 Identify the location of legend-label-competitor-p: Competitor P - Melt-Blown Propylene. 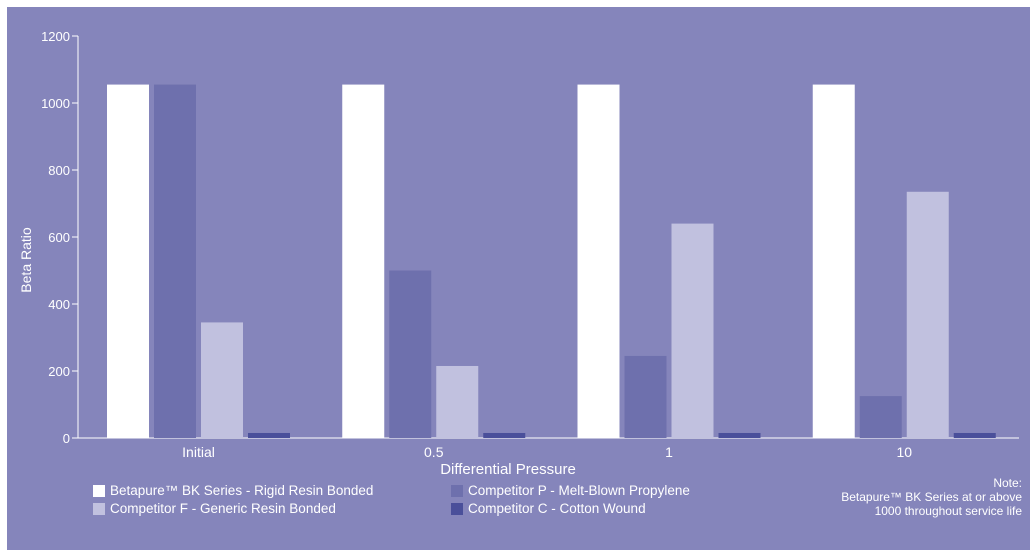
(579, 490).